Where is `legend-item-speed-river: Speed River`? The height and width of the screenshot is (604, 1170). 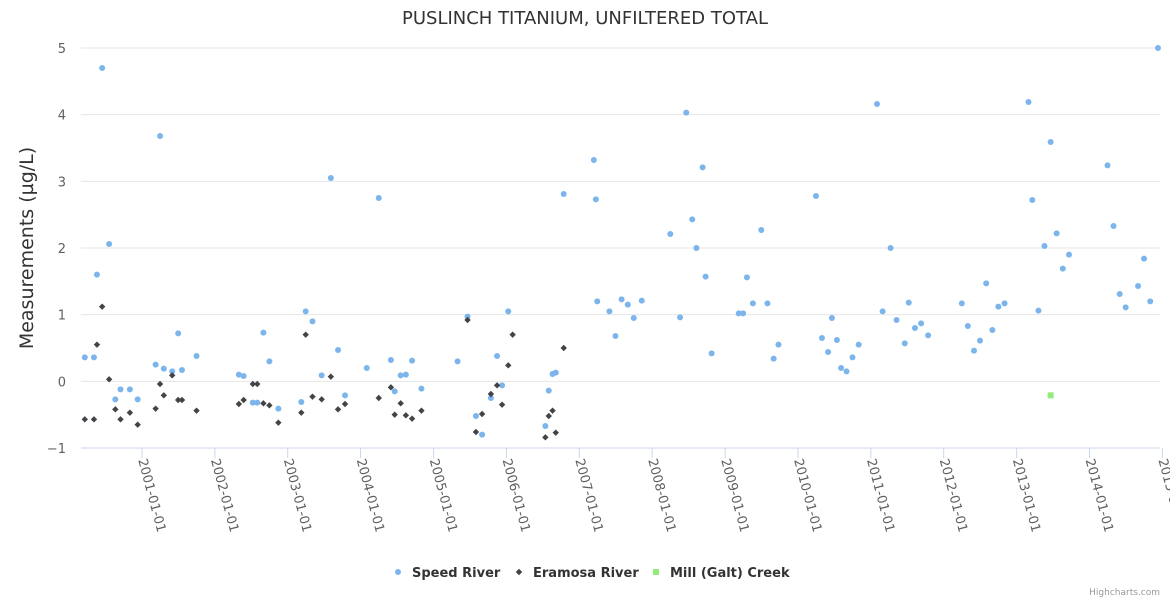
legend-item-speed-river: Speed River is located at coordinates (448, 573).